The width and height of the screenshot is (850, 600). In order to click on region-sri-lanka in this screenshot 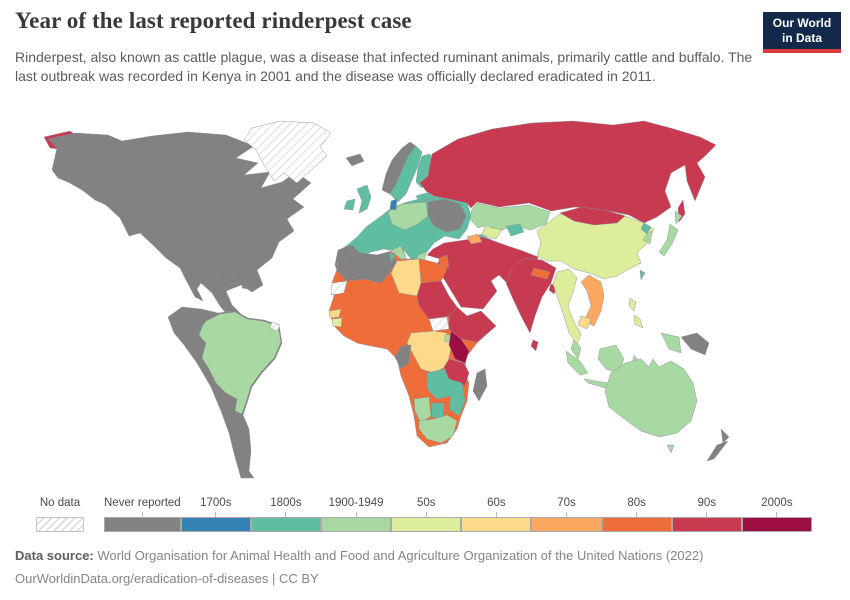, I will do `click(534, 345)`.